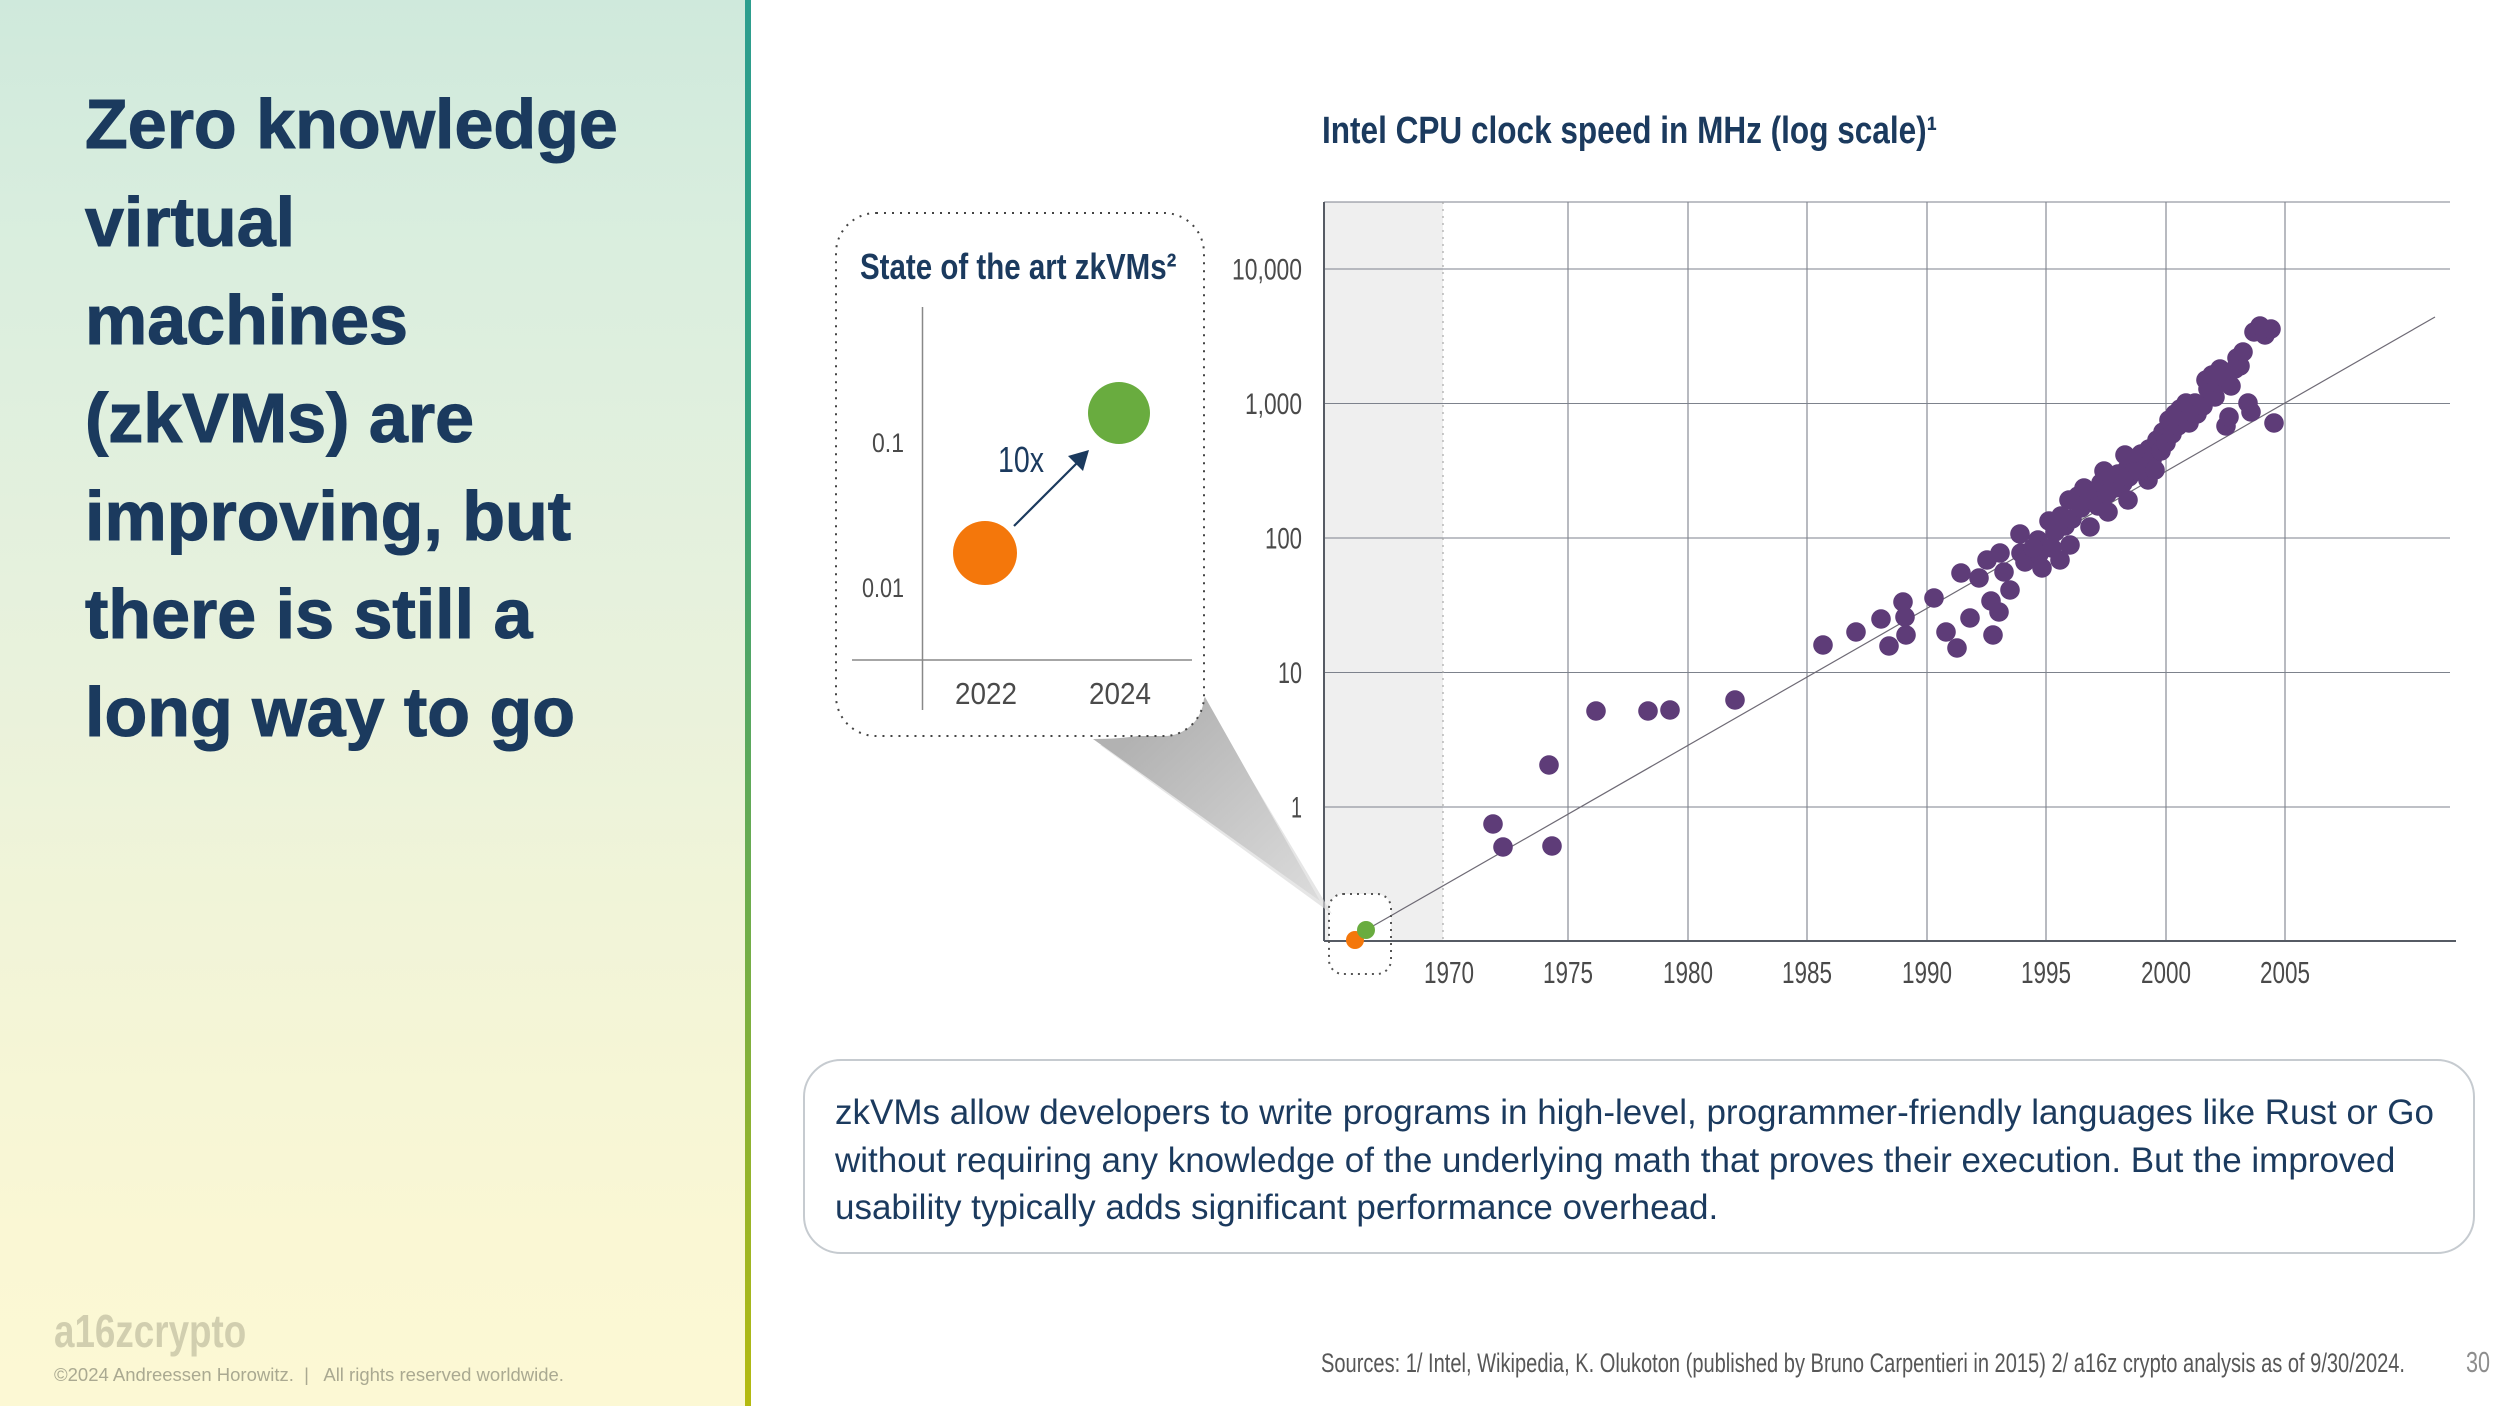 This screenshot has width=2500, height=1406. Describe the element at coordinates (1018, 266) in the screenshot. I see `svg-text: State of the art zkVMs²` at that location.